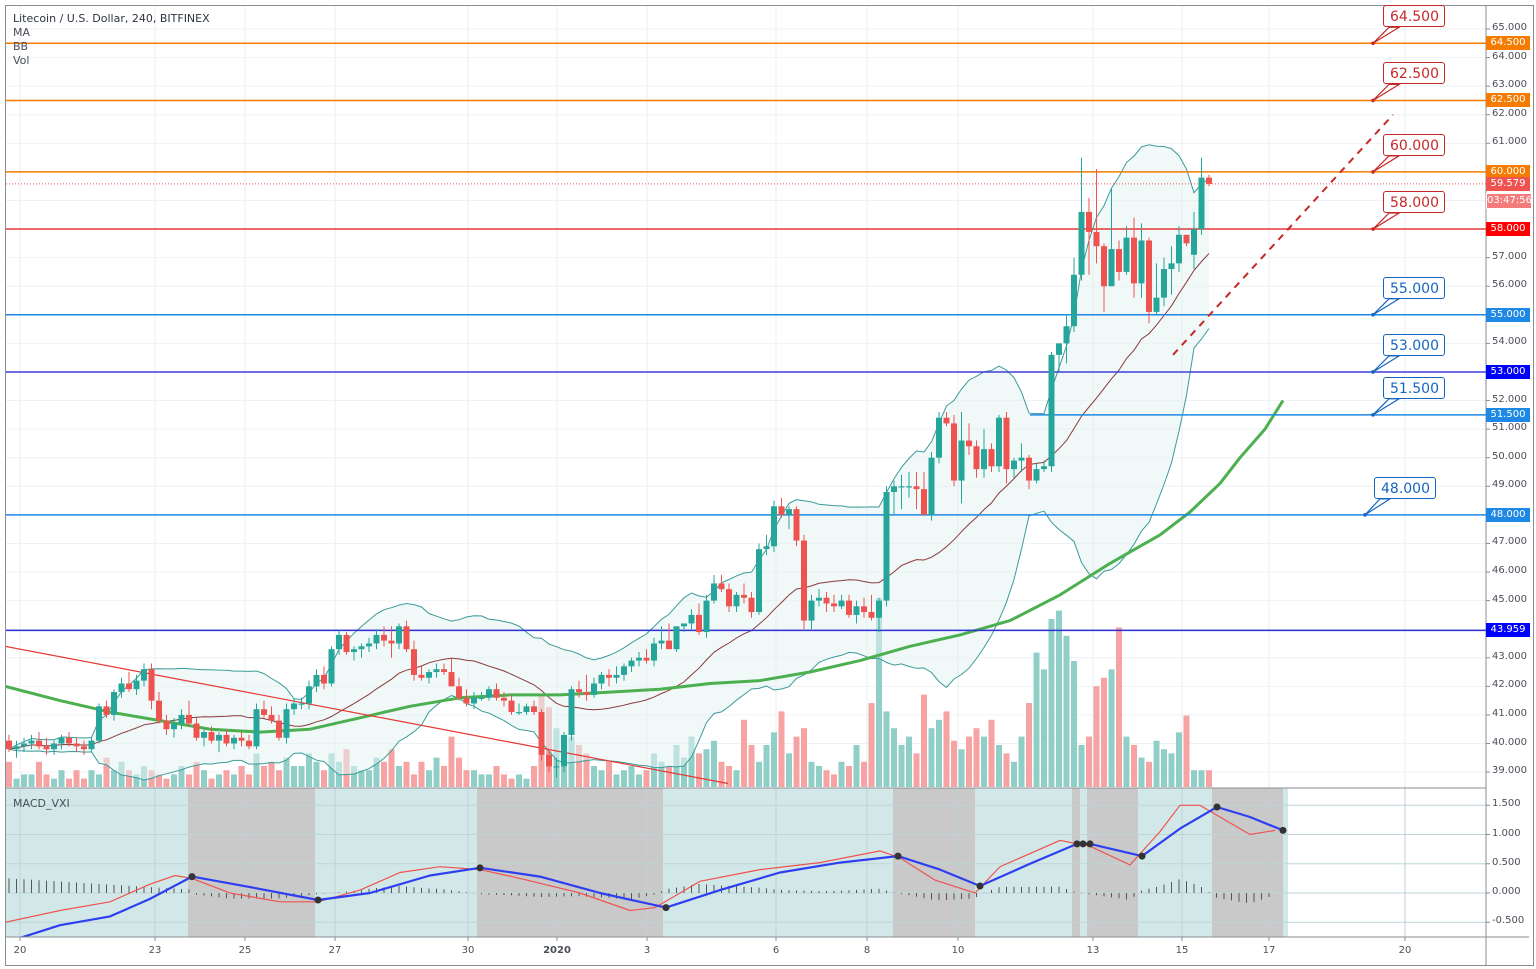  Describe the element at coordinates (557, 950) in the screenshot. I see `time-tick-label: 2020` at that location.